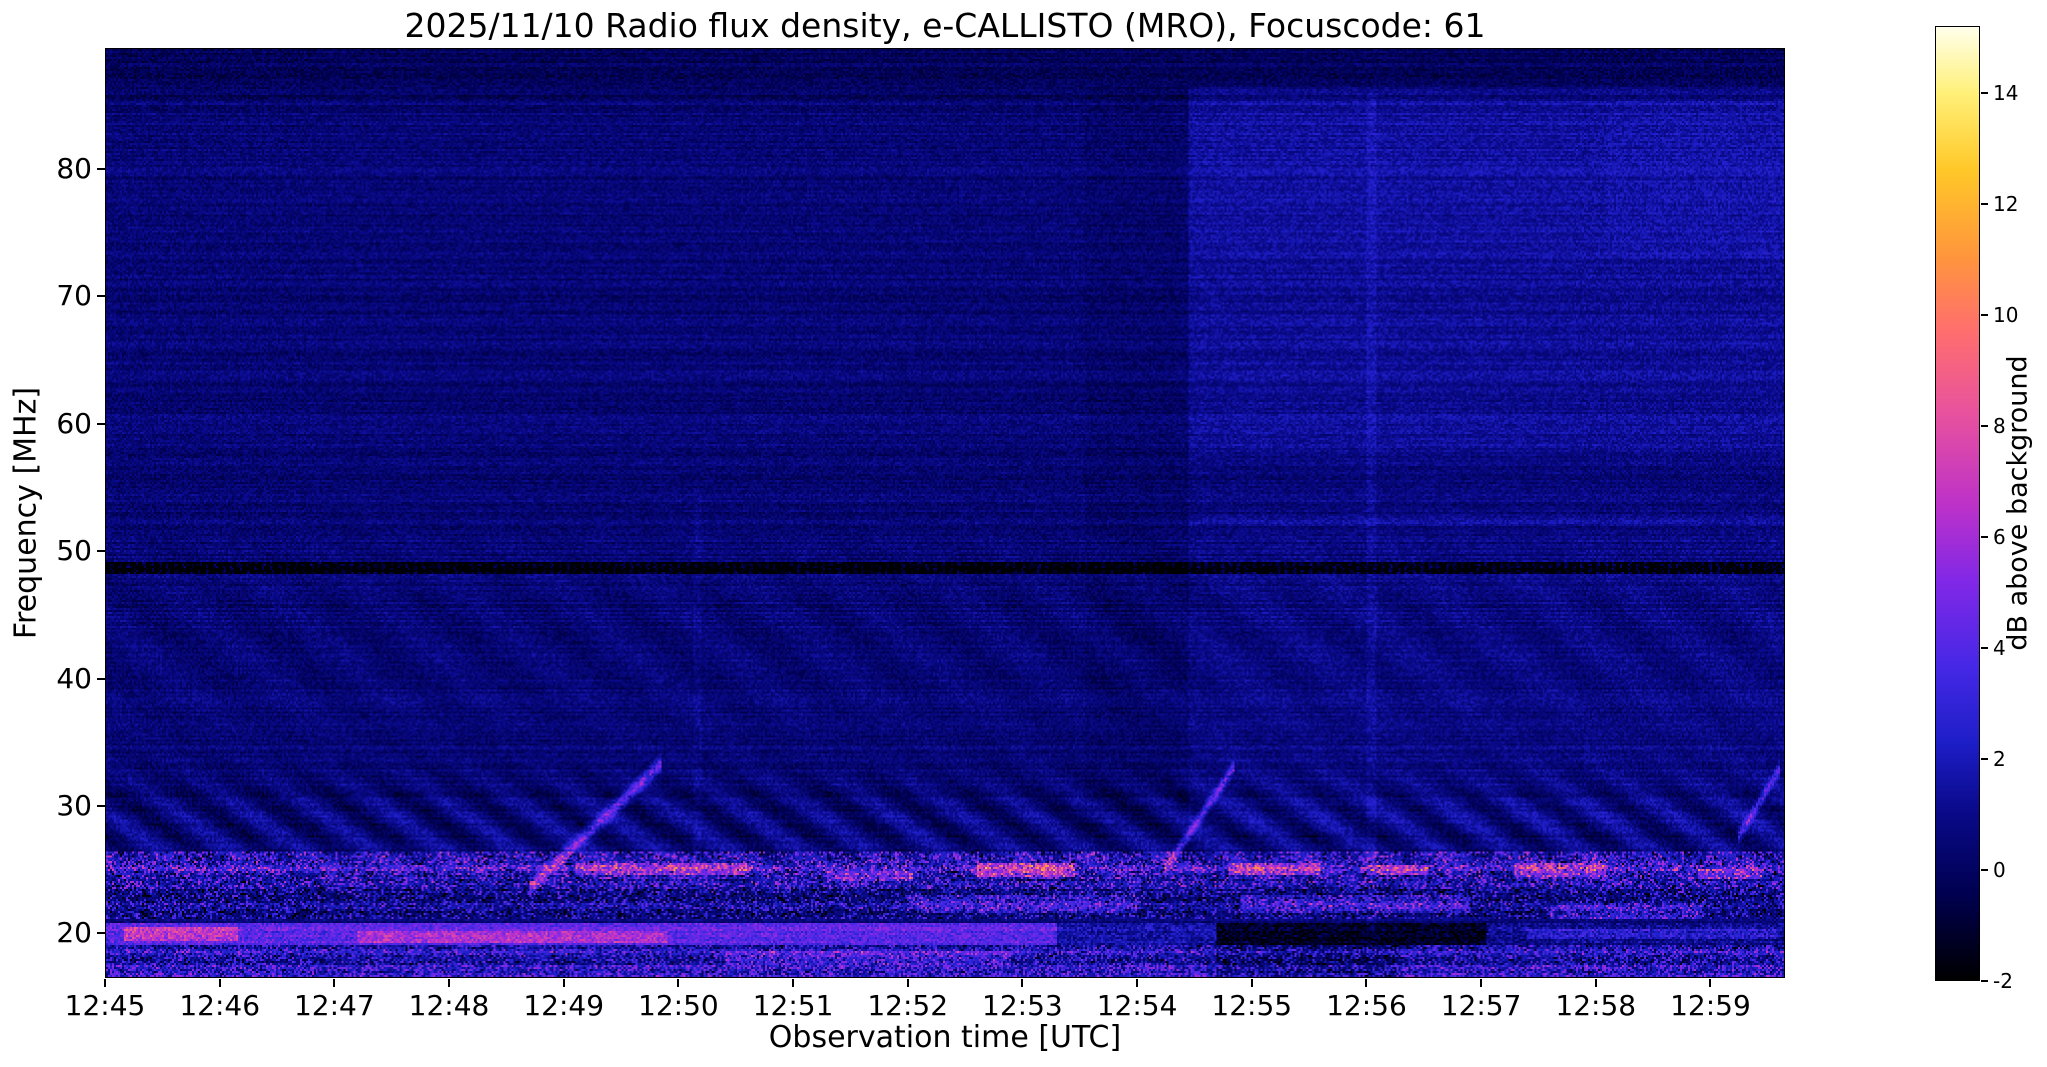  Describe the element at coordinates (1999, 869) in the screenshot. I see `colorbar-tick-label: 0` at that location.